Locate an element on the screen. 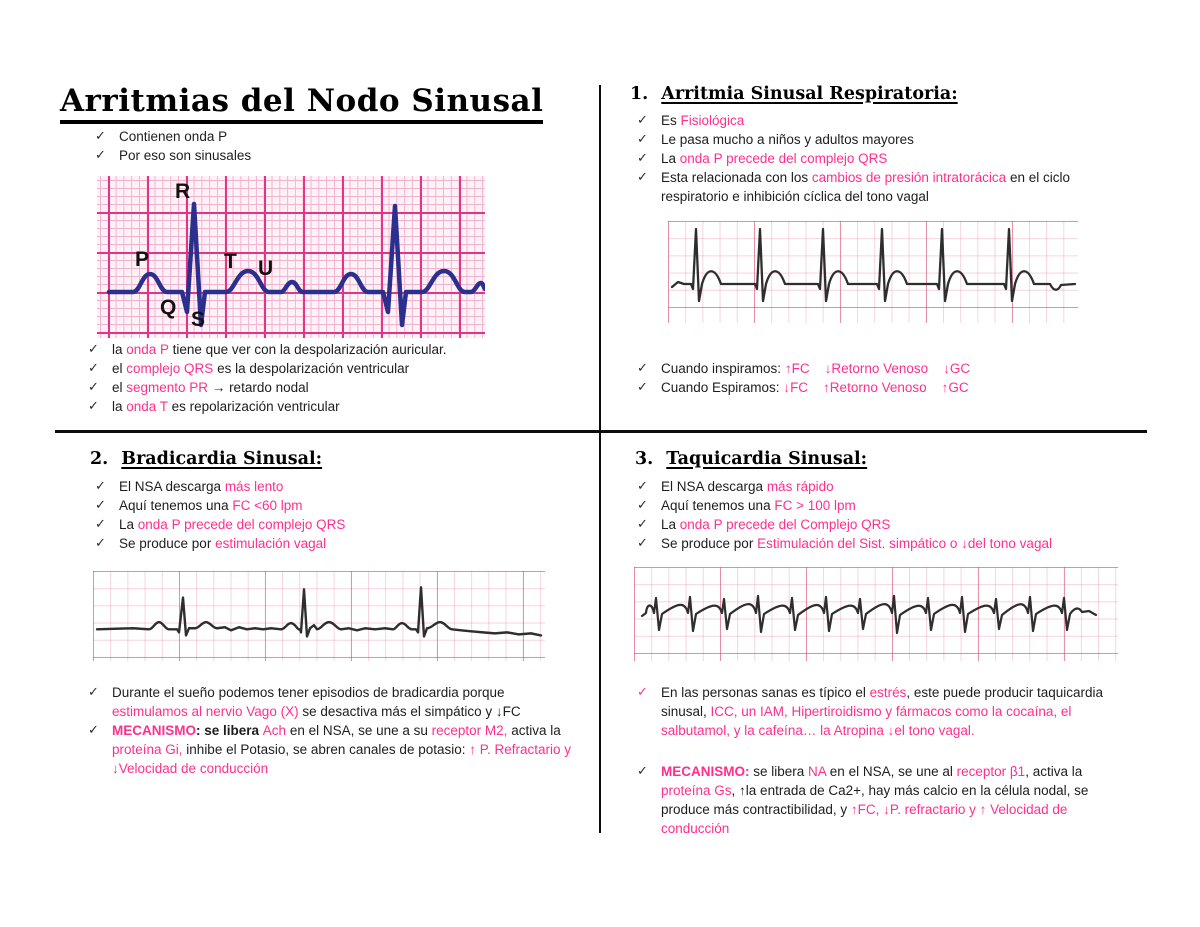 This screenshot has width=1200, height=927. ecg-strip-tachycardia is located at coordinates (876, 614).